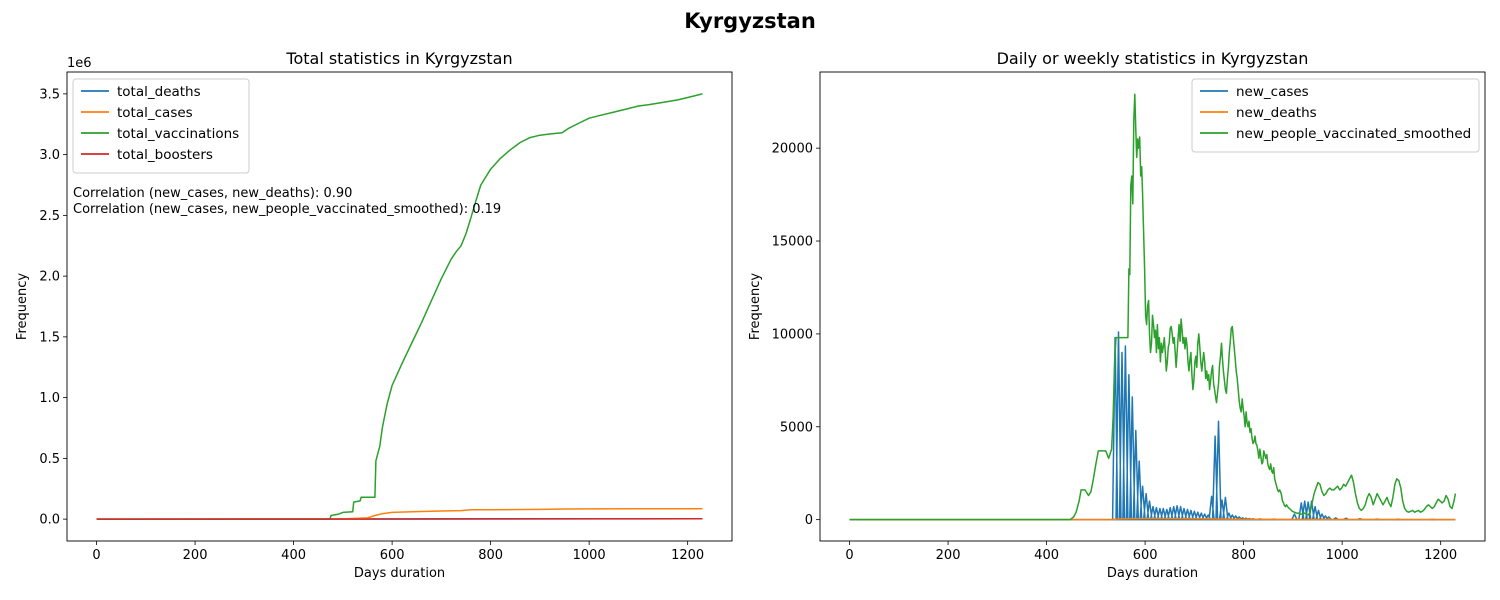 Image resolution: width=1500 pixels, height=600 pixels. What do you see at coordinates (792, 334) in the screenshot?
I see `y-tick-label: 10000` at bounding box center [792, 334].